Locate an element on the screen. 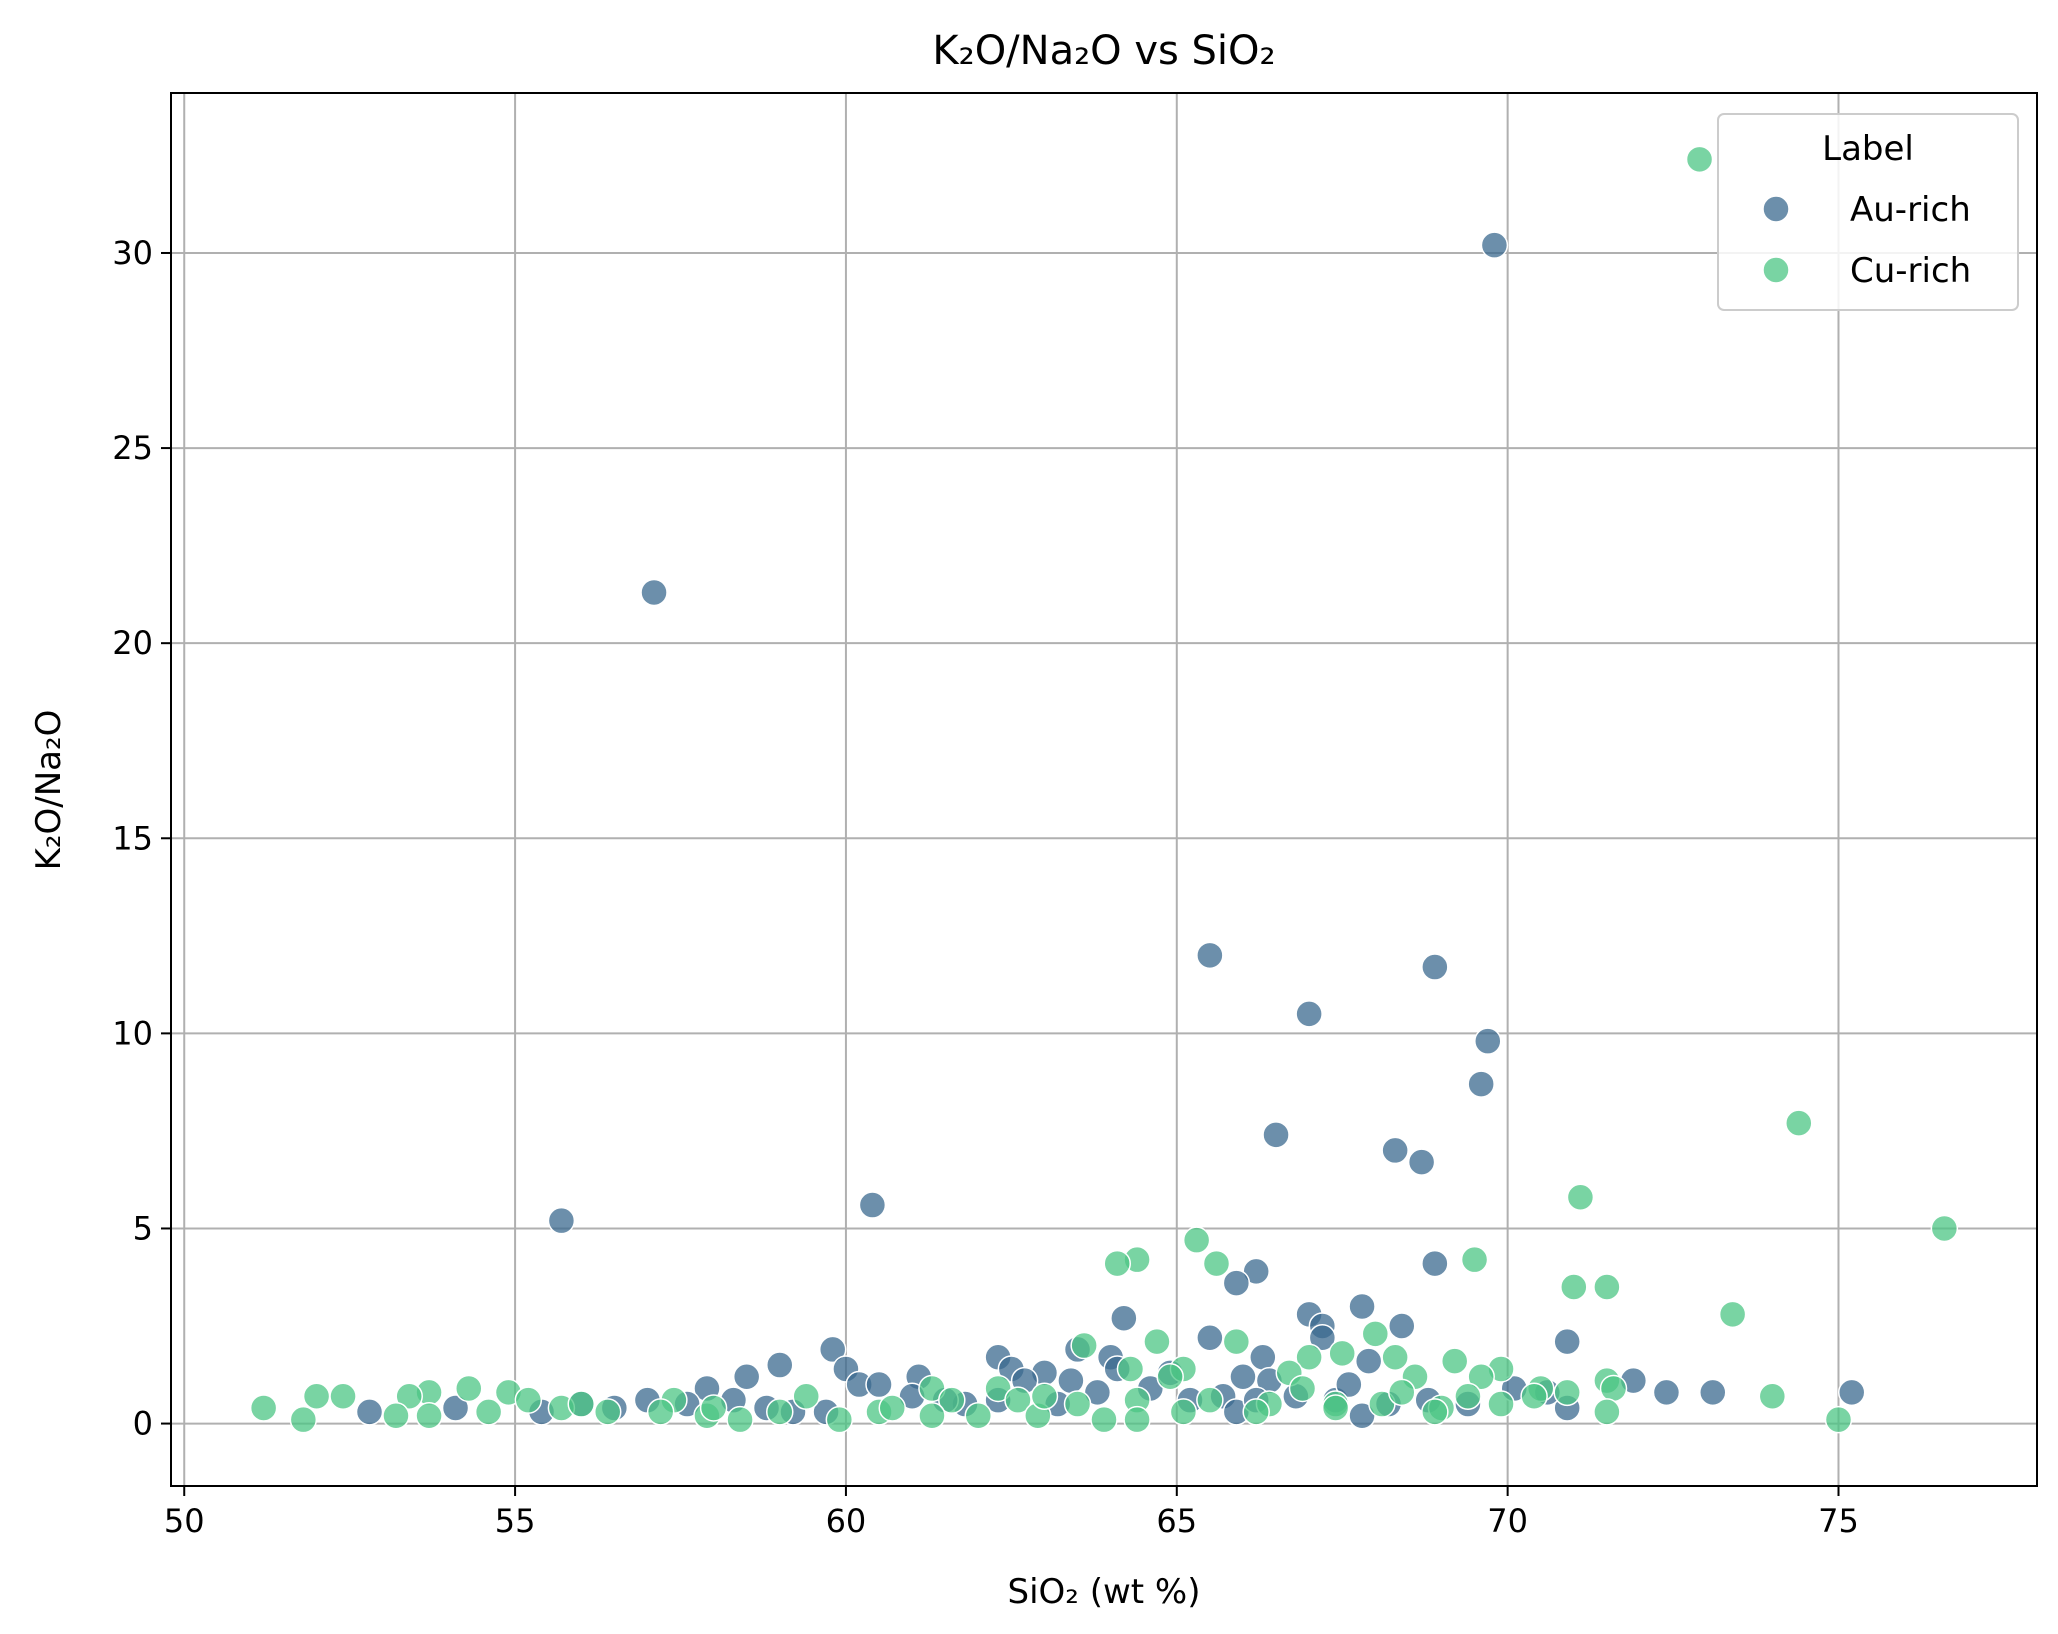  x-tick-label: 75 is located at coordinates (1838, 1521).